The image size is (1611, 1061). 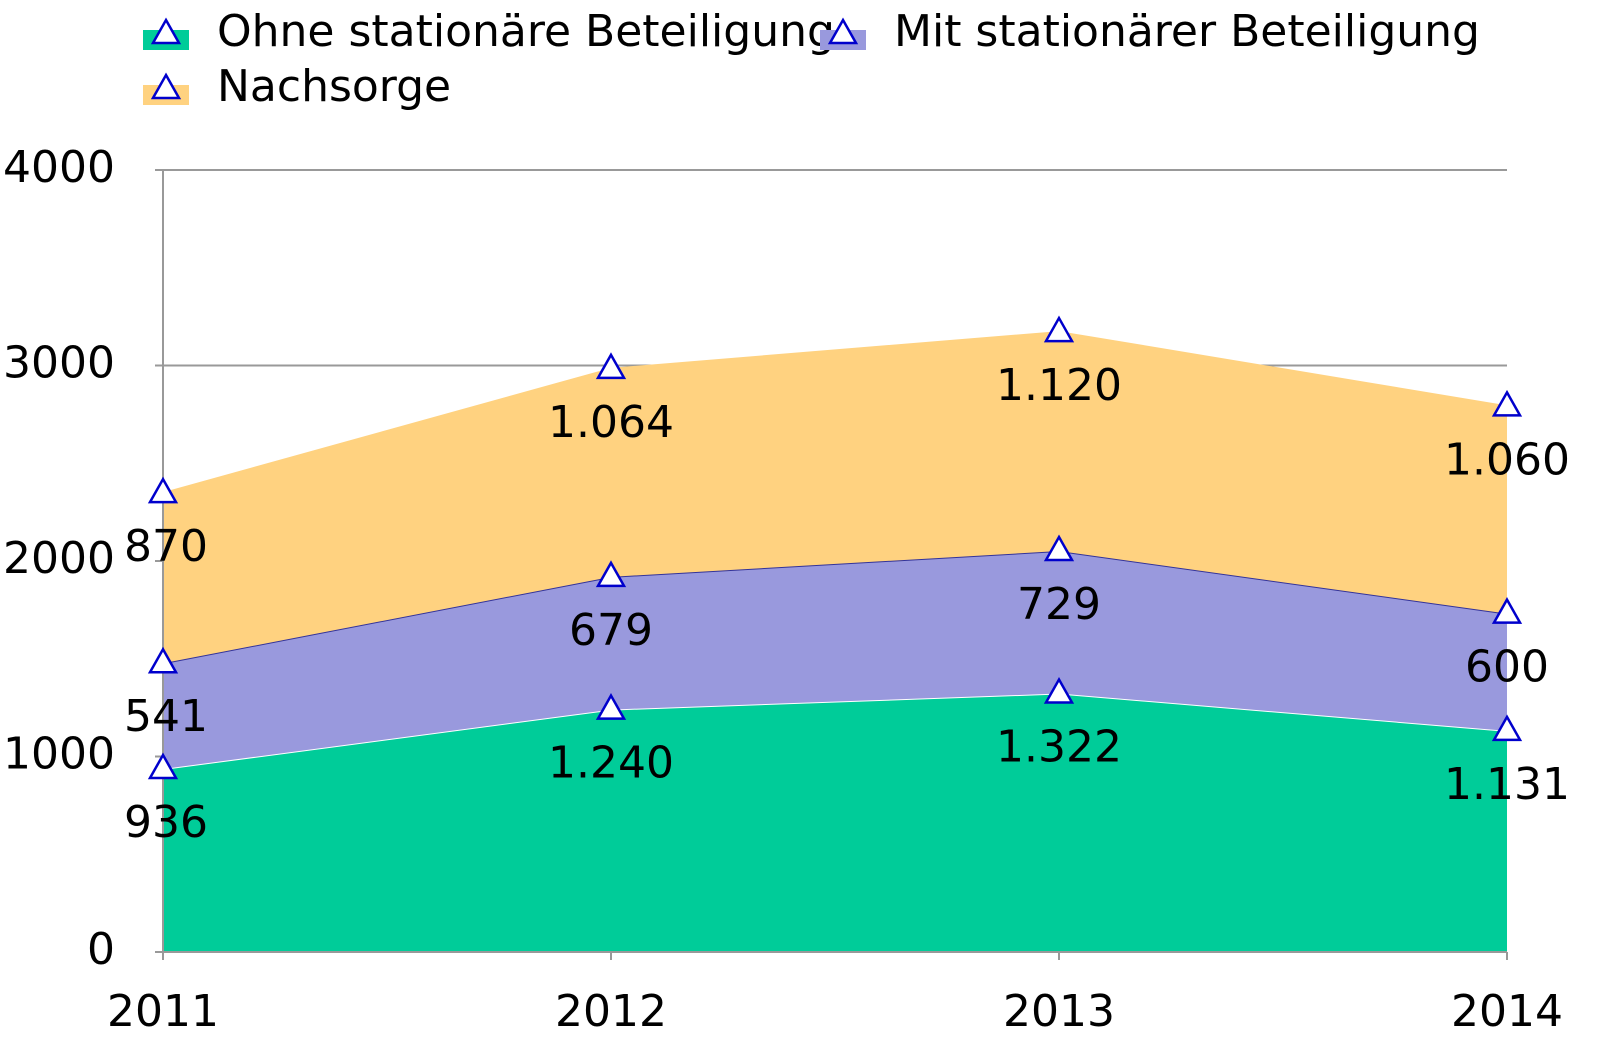 I want to click on value-label: 1.240, so click(x=611, y=763).